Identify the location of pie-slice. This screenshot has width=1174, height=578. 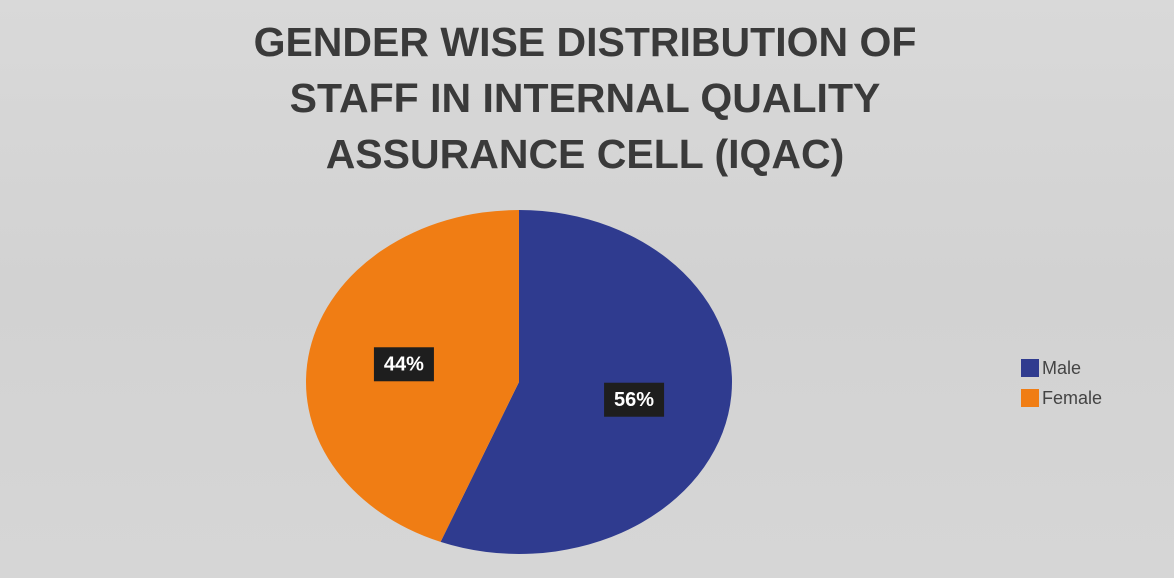
(586, 382).